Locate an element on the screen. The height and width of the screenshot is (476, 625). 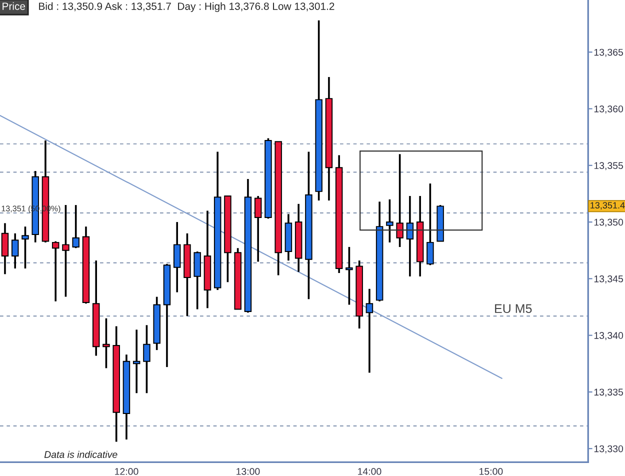
y-tick-label: 13,365 is located at coordinates (609, 52).